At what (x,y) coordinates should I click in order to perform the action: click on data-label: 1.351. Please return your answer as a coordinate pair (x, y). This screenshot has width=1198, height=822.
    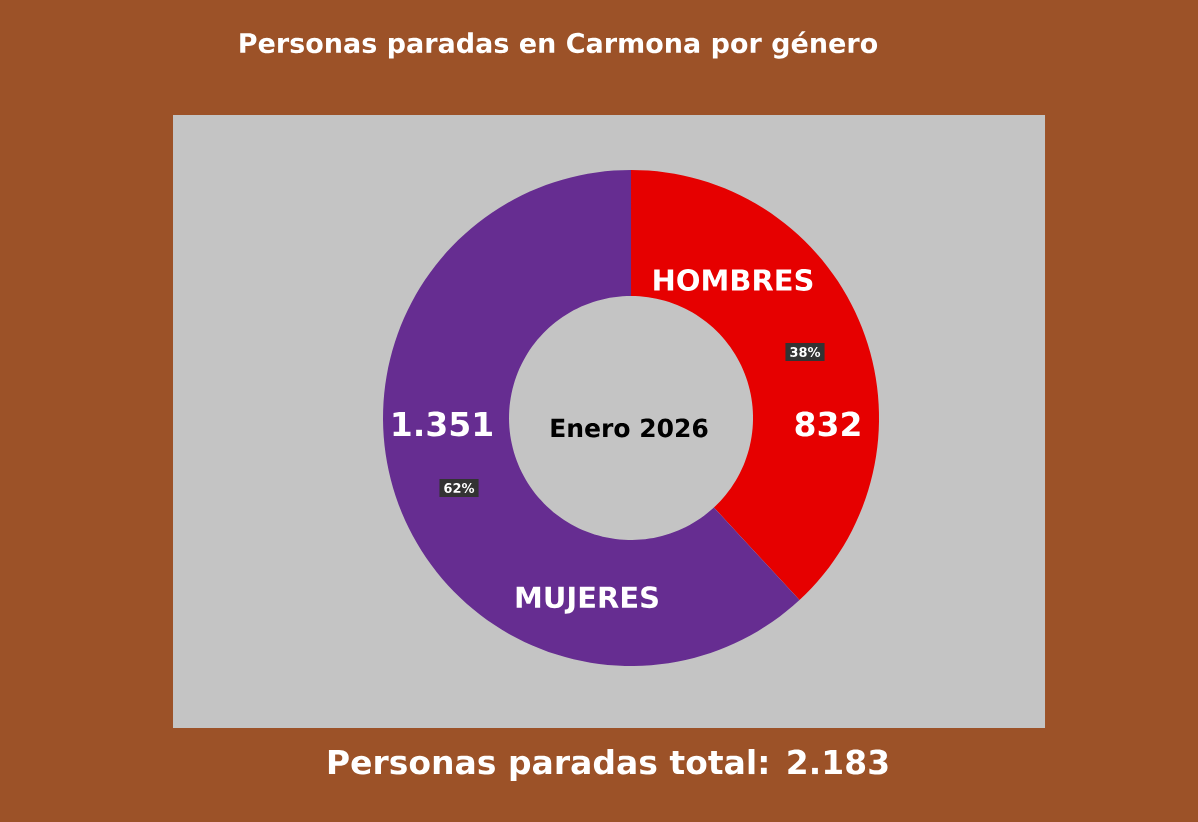
    Looking at the image, I should click on (442, 424).